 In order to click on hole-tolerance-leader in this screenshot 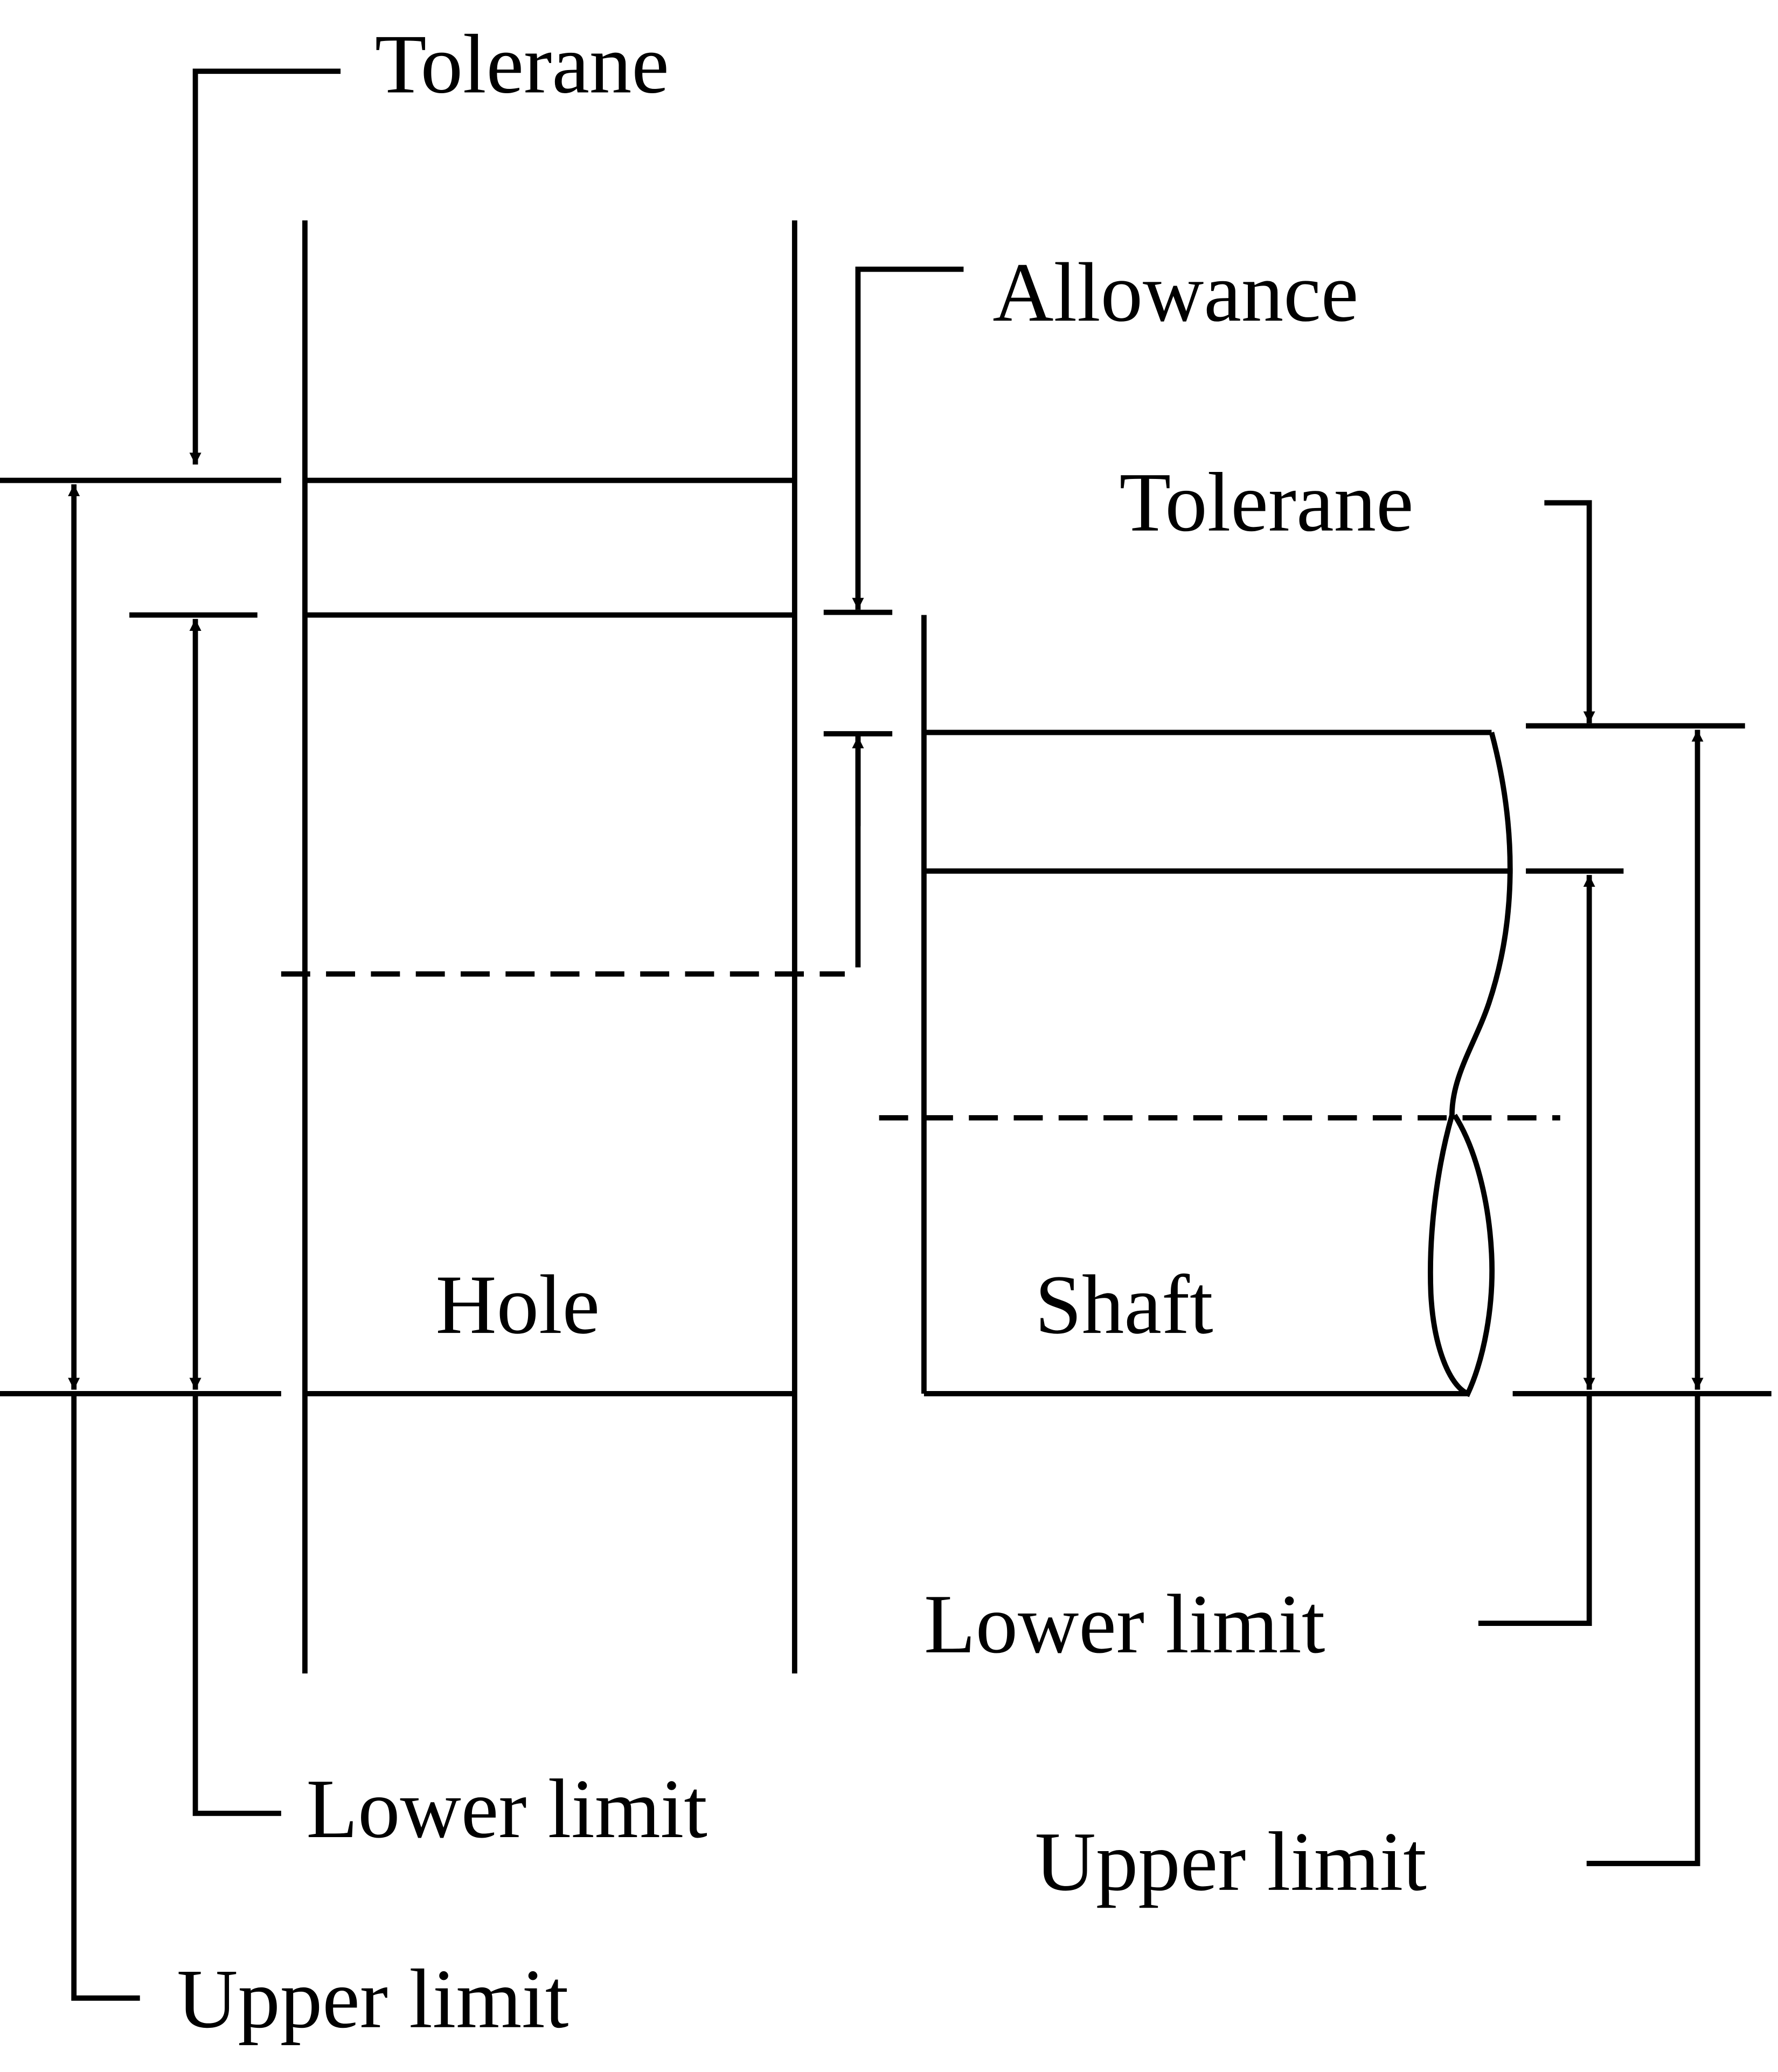, I will do `click(265, 266)`.